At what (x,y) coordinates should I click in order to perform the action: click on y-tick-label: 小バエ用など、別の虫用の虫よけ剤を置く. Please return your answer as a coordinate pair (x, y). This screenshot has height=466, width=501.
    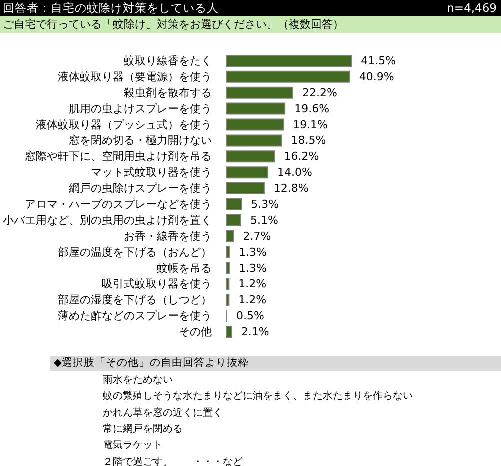
    Looking at the image, I should click on (107, 220).